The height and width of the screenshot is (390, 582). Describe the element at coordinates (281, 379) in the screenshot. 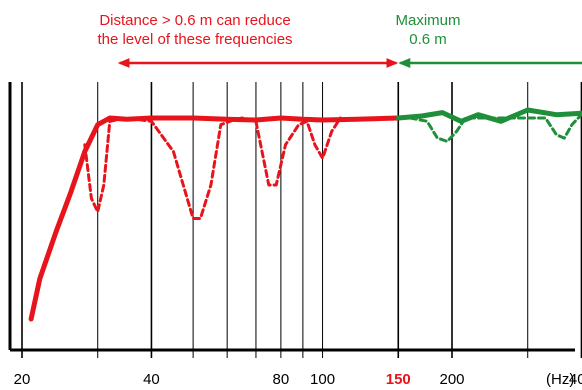

I see `x-tick-label-80: 80` at that location.